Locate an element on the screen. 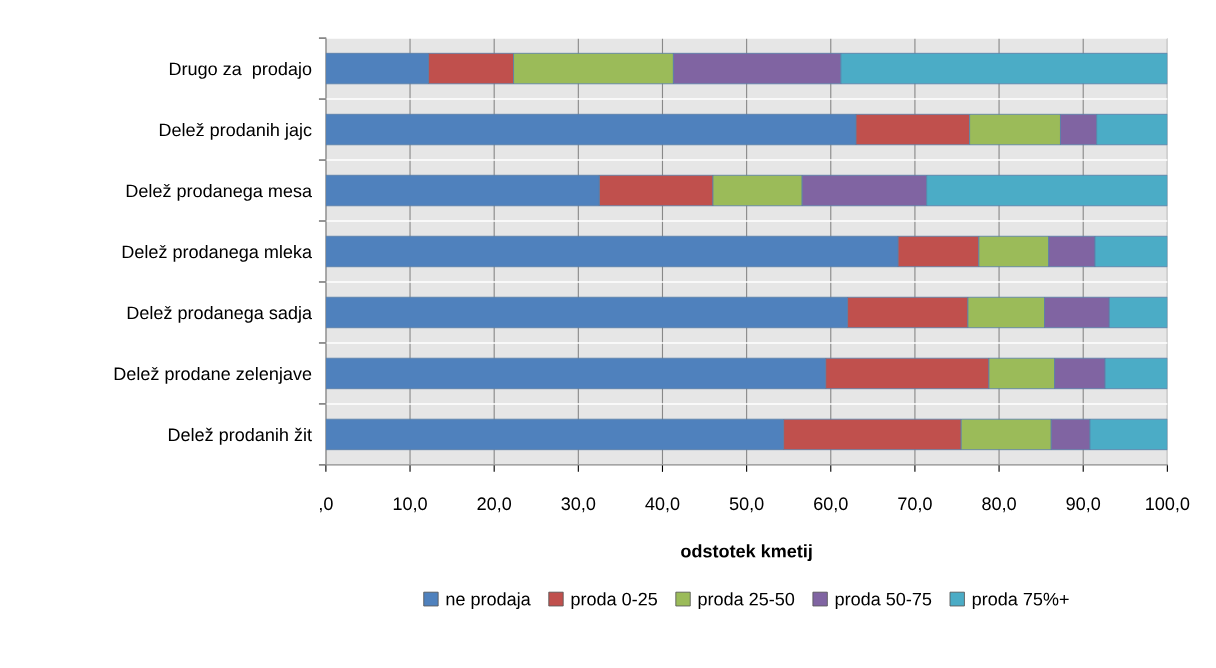  y-tick-label: Delež prodanega mleka is located at coordinates (217, 253).